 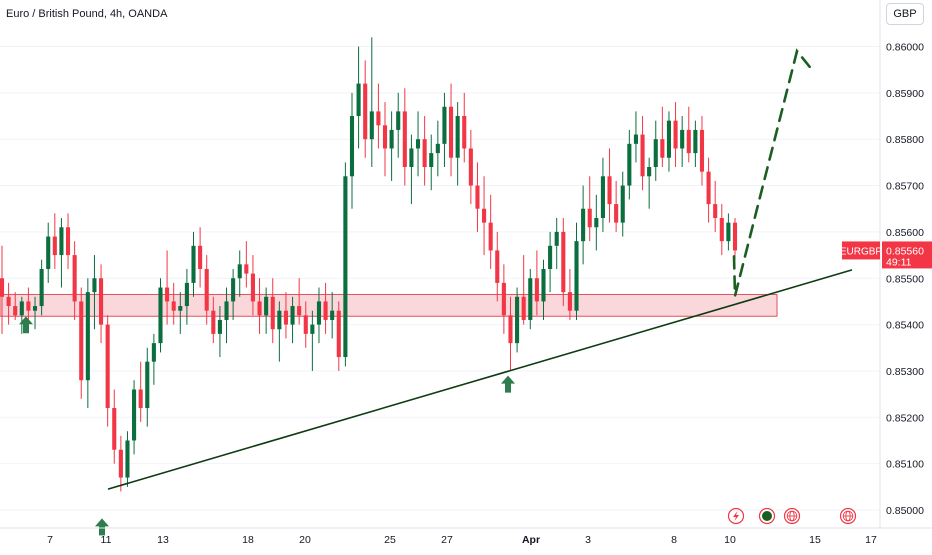 I want to click on support-zone-layer, so click(x=389, y=305).